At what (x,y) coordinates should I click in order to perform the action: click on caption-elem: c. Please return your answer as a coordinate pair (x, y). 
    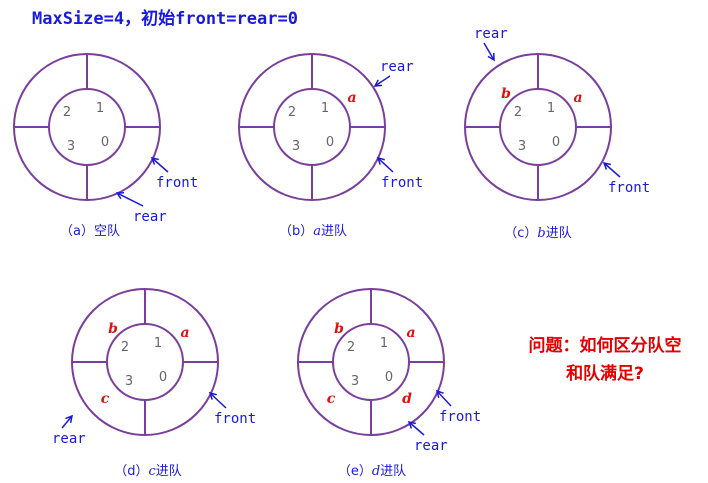
    Looking at the image, I should click on (152, 471).